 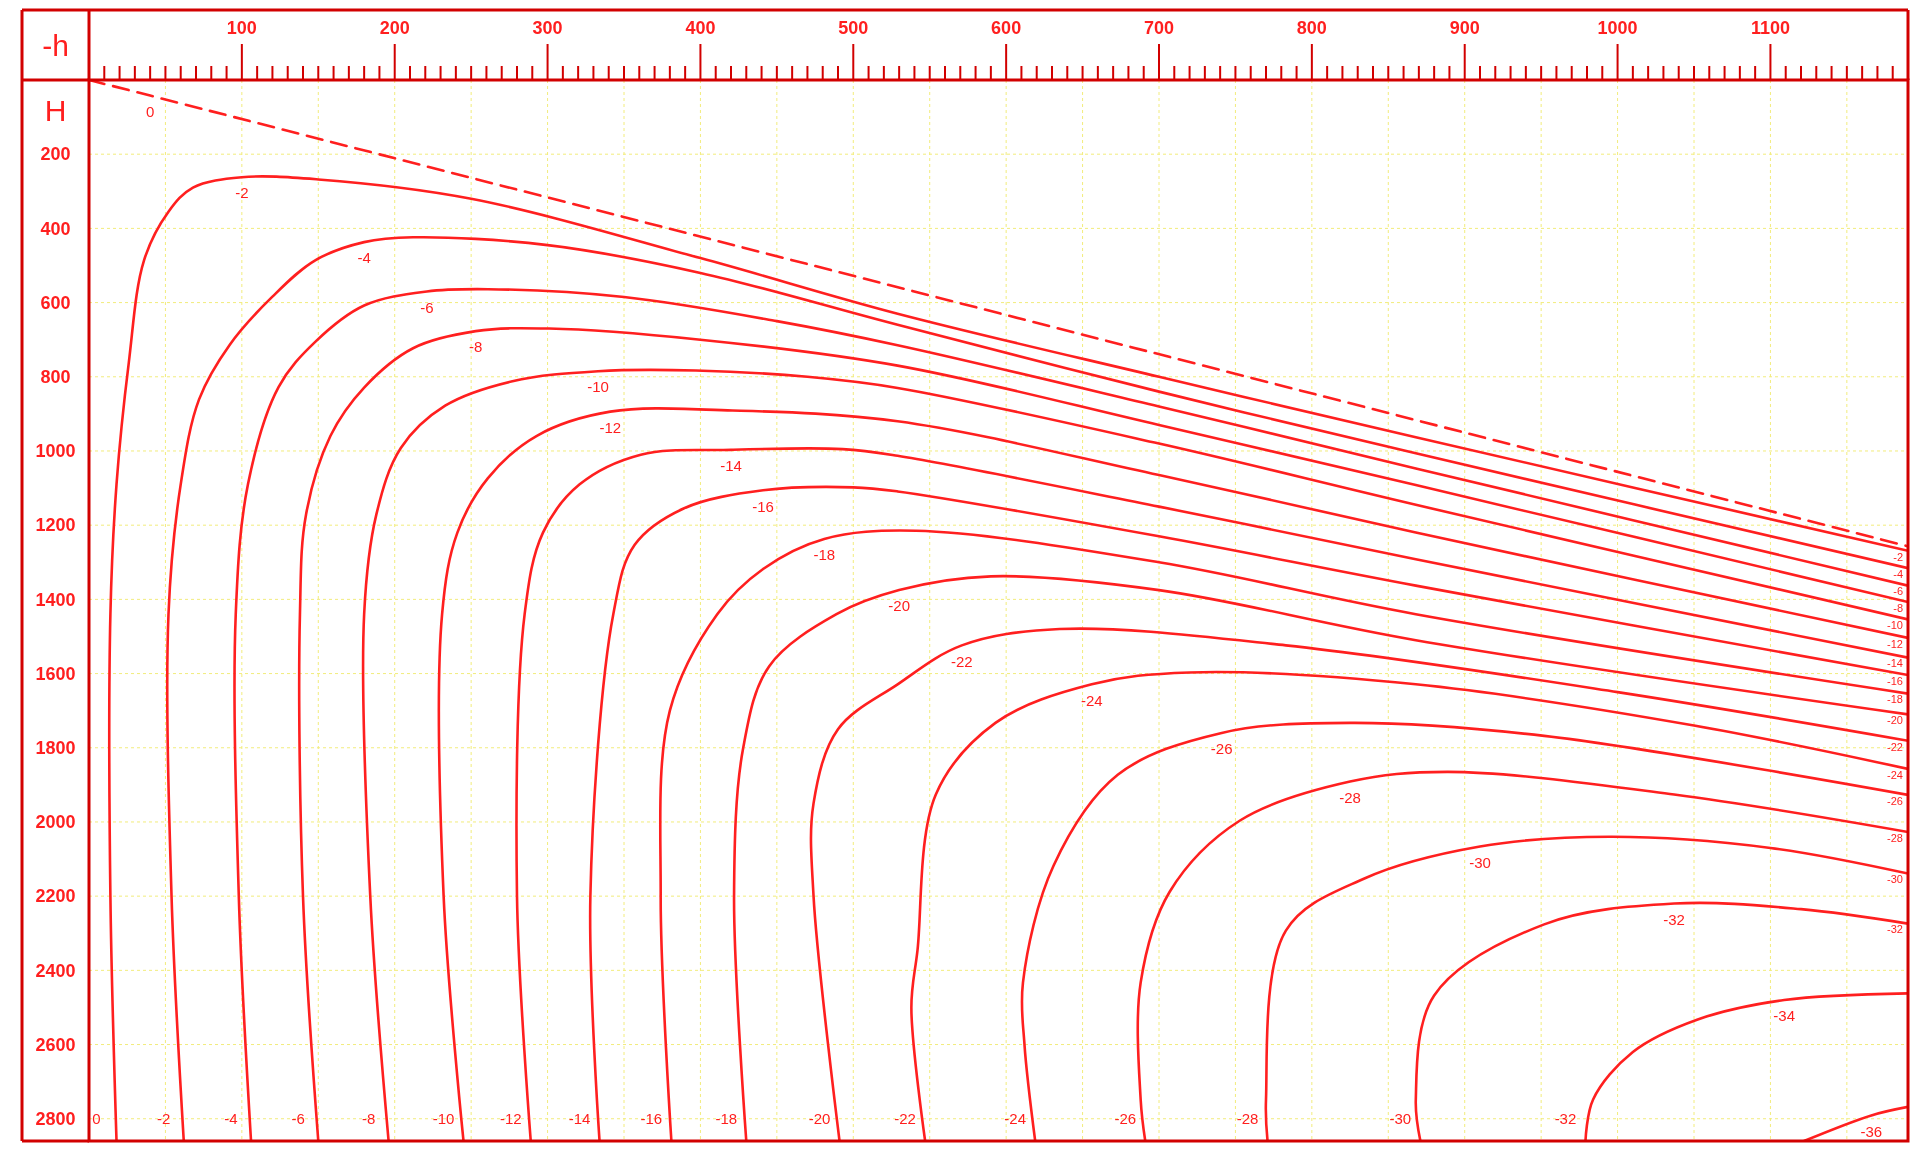 What do you see at coordinates (55, 896) in the screenshot?
I see `y-tick-label: 2200` at bounding box center [55, 896].